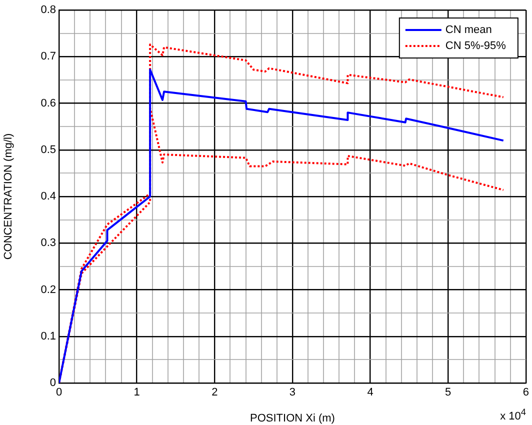 The width and height of the screenshot is (532, 425). Describe the element at coordinates (48, 10) in the screenshot. I see `y-tick-label: 0.8` at that location.